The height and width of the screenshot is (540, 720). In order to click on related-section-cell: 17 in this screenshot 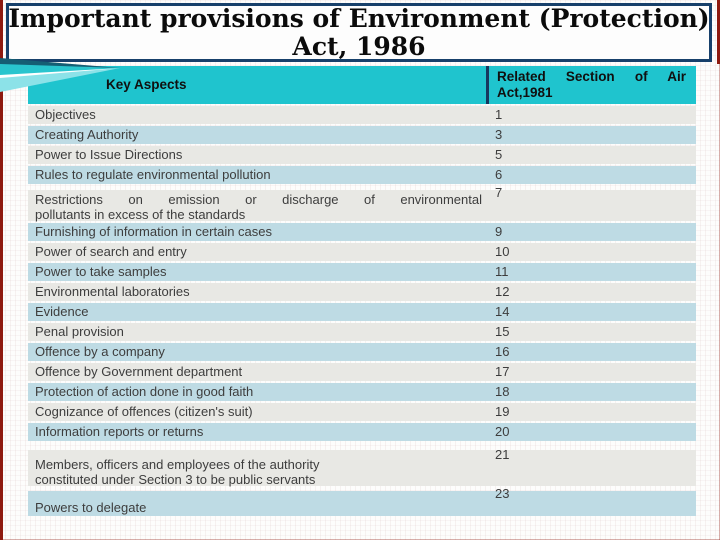, I will do `click(502, 371)`.